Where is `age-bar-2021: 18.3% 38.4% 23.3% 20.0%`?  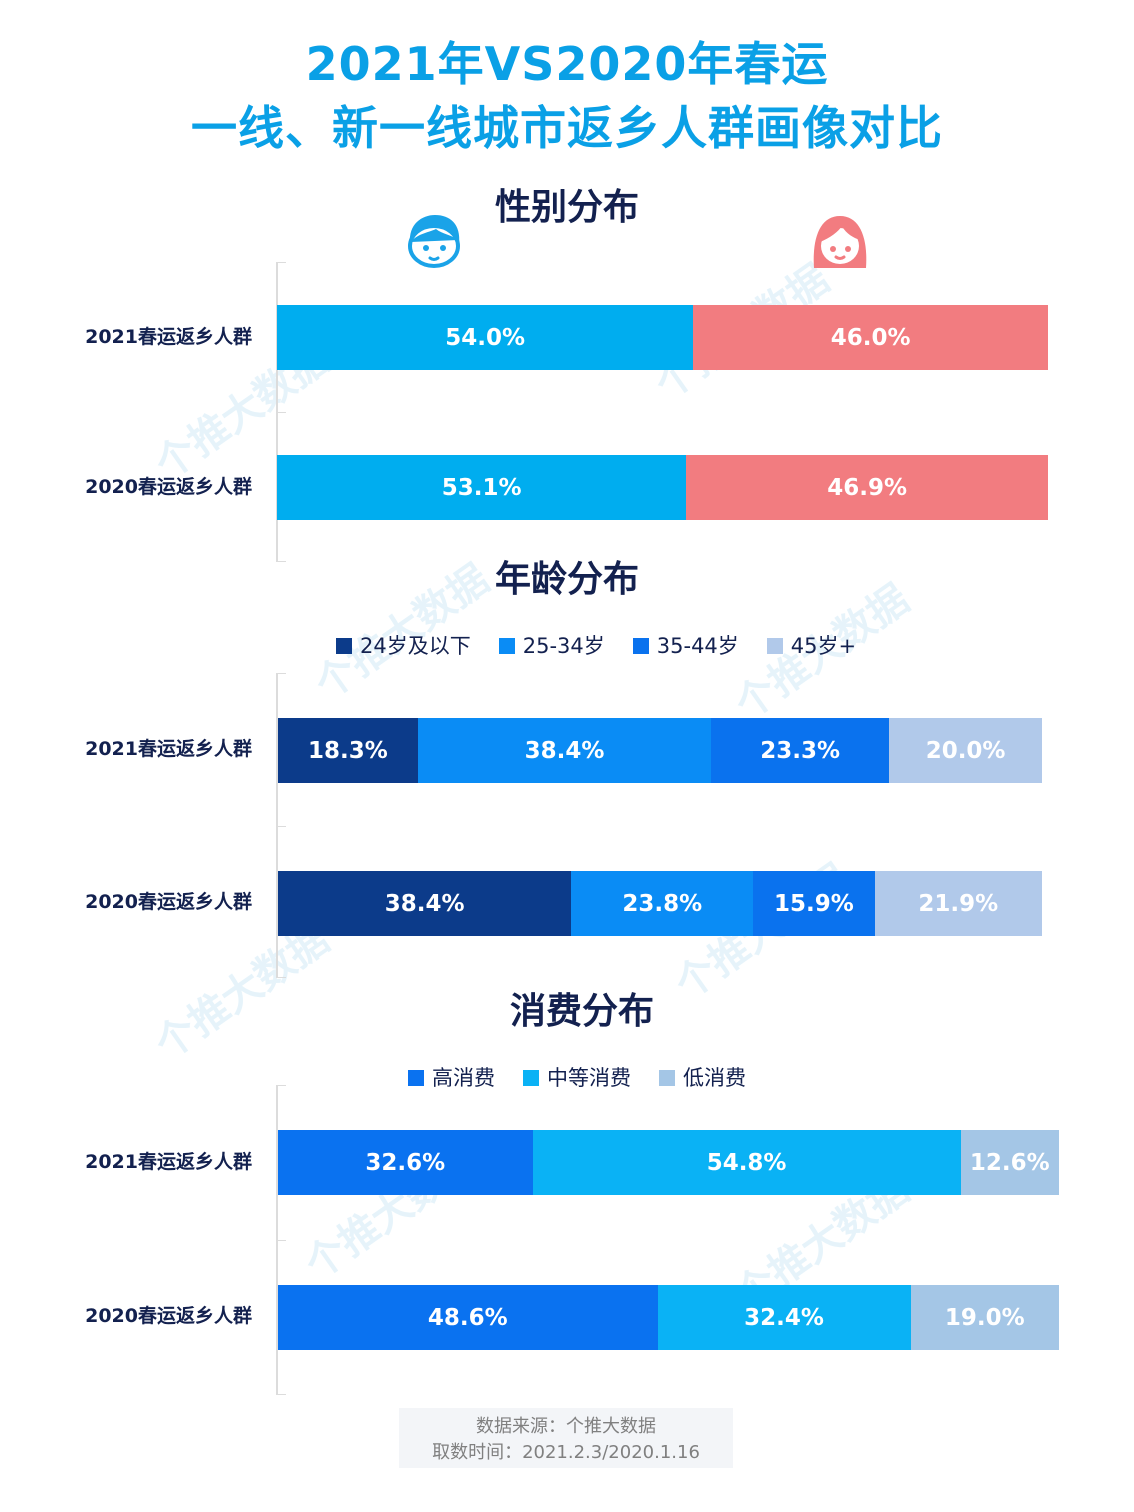
age-bar-2021: 18.3% 38.4% 23.3% 20.0% is located at coordinates (660, 750).